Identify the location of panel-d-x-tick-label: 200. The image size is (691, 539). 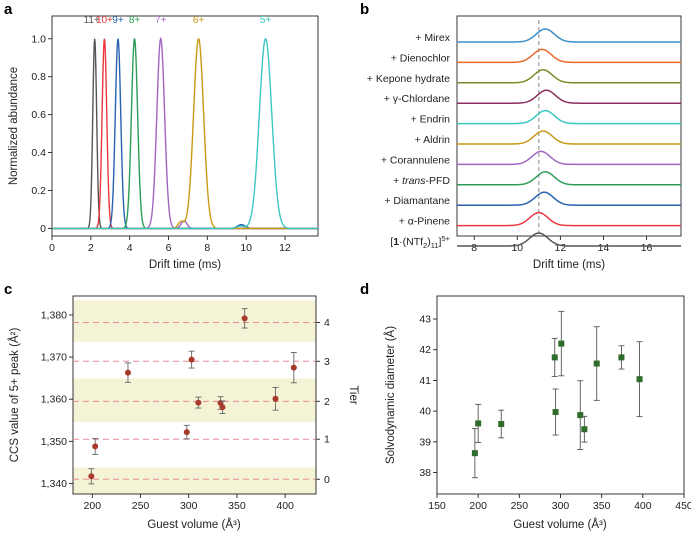
(478, 506).